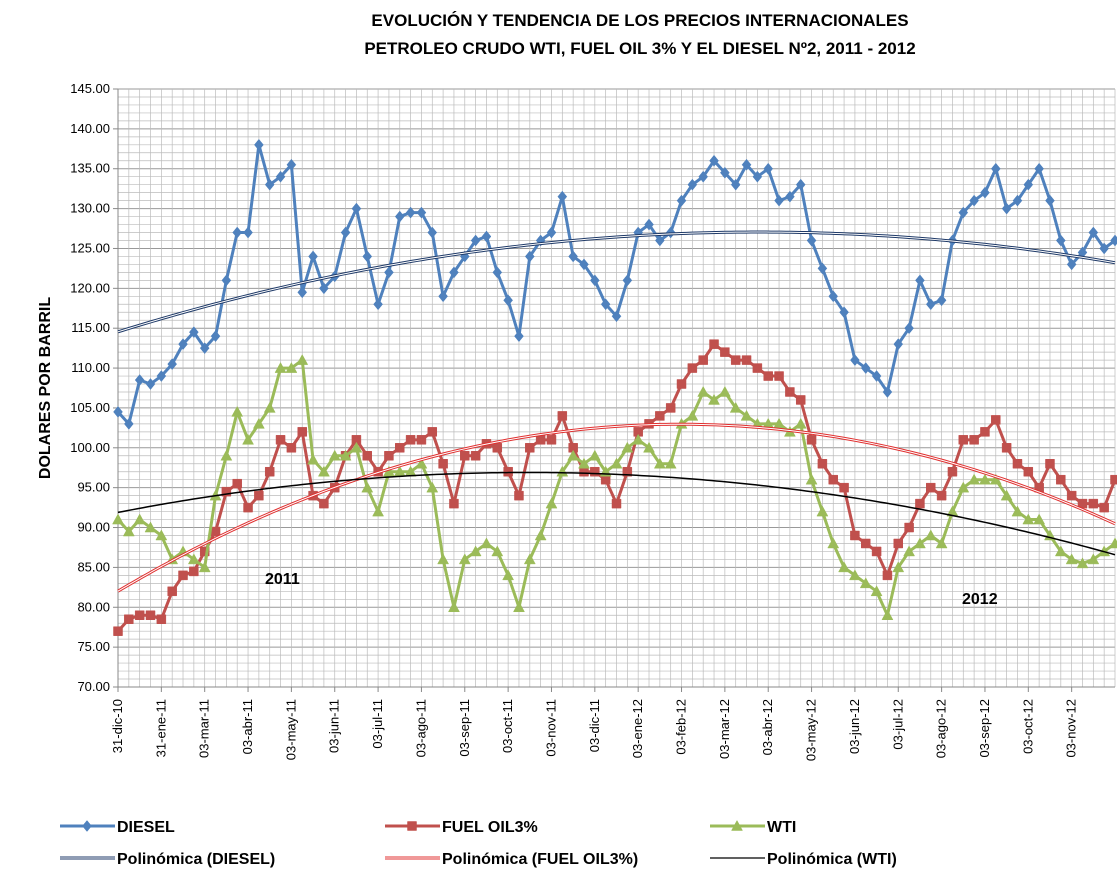 This screenshot has height=891, width=1117. Describe the element at coordinates (117, 726) in the screenshot. I see `x-tick-label: 31-dic-10` at that location.